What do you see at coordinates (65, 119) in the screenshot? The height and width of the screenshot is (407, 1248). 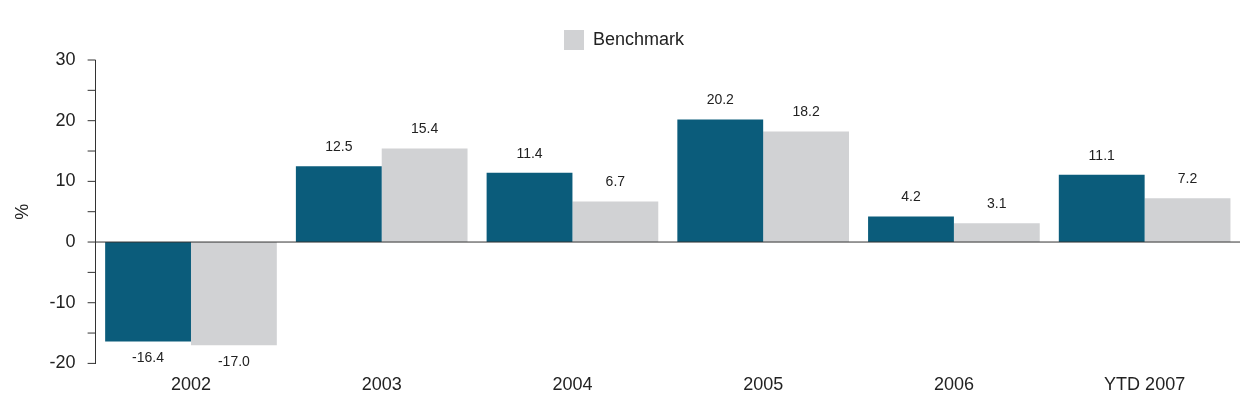 I see `y-tick-label: 20` at bounding box center [65, 119].